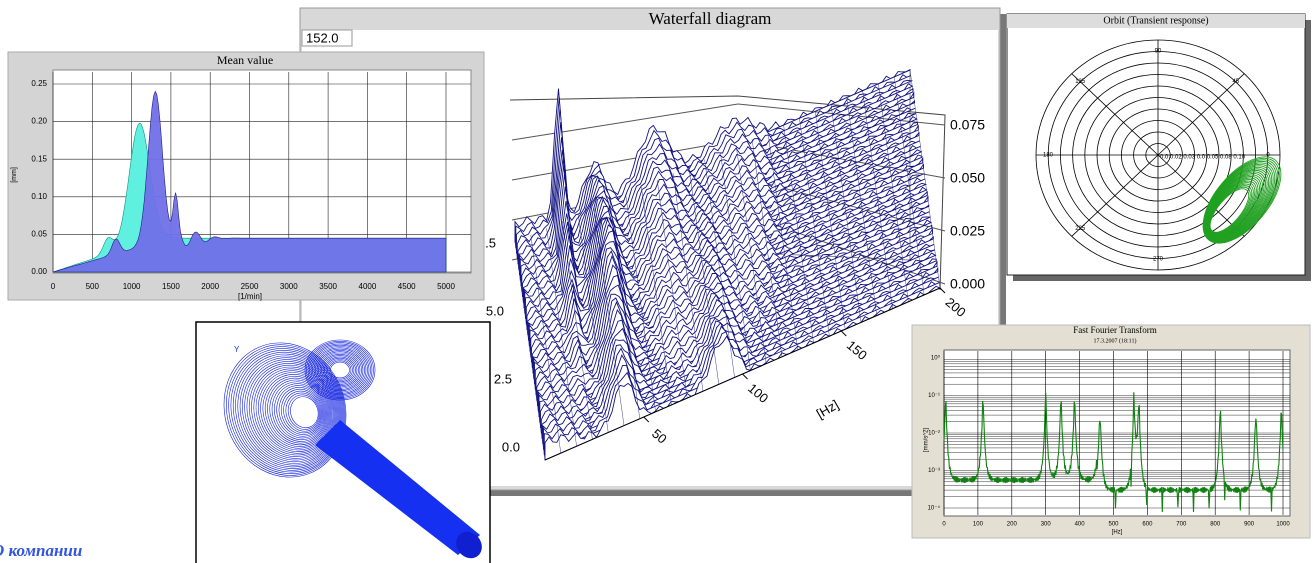  I want to click on x-tick-label: 4000, so click(368, 286).